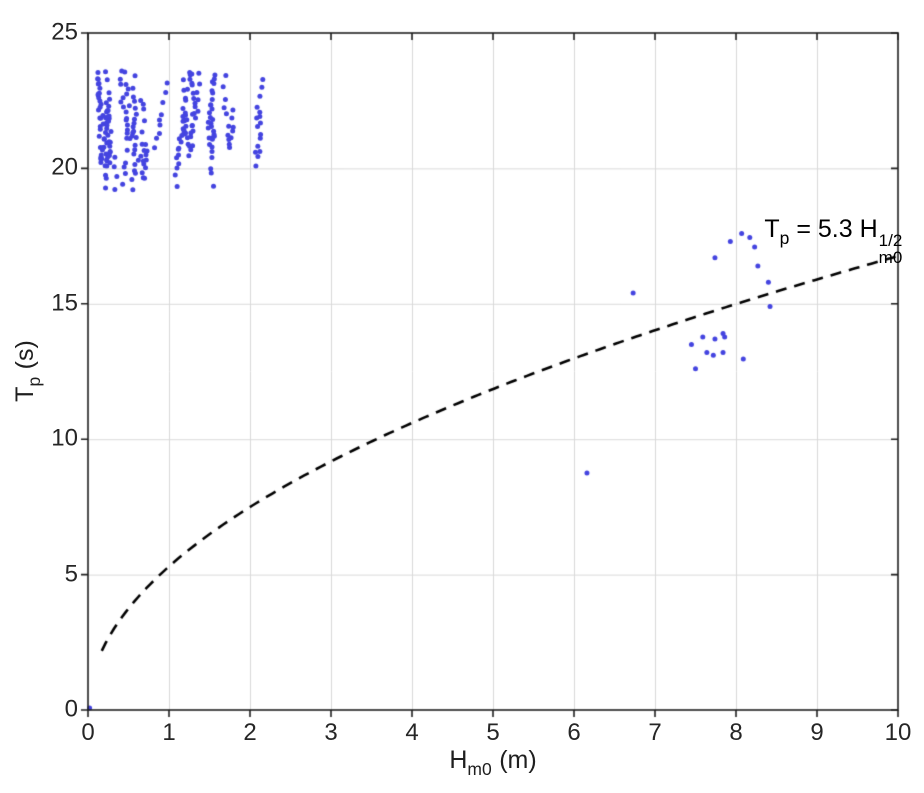 The height and width of the screenshot is (793, 924). I want to click on x-axis-label: Hm0 (m), so click(492, 763).